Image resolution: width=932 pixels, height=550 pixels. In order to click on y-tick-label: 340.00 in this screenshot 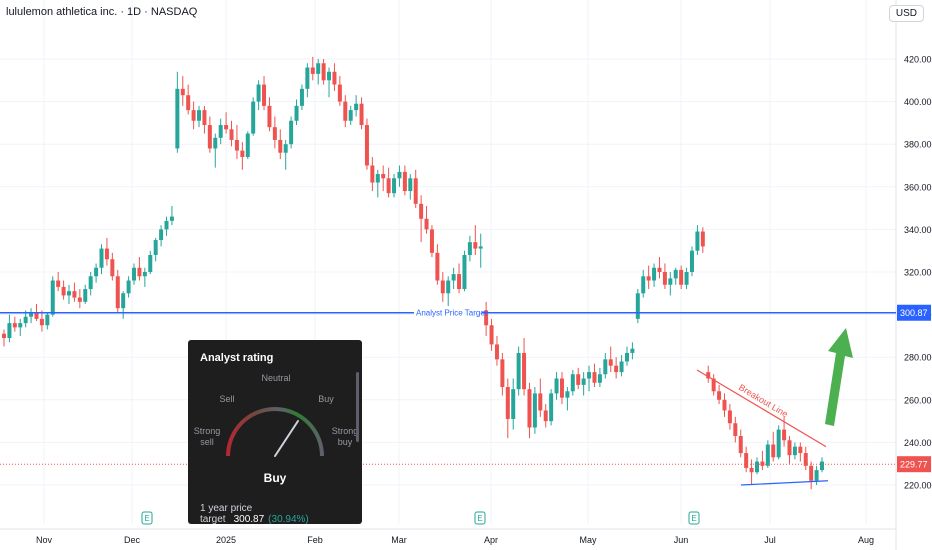, I will do `click(918, 230)`.